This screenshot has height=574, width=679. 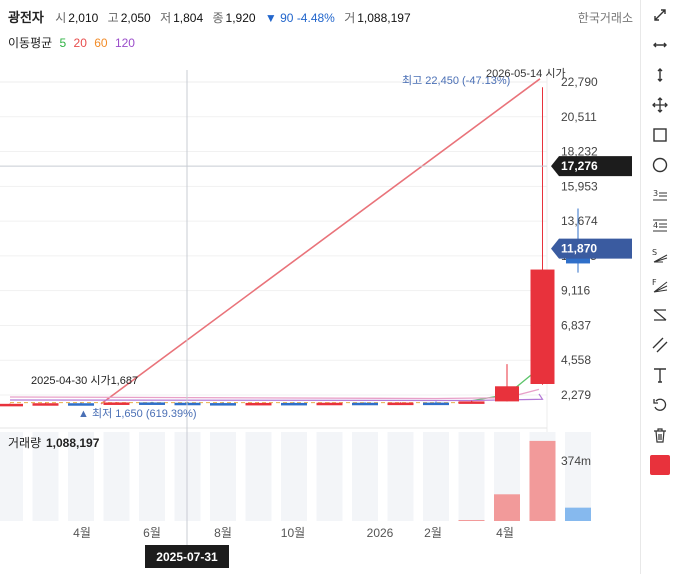 I want to click on close-value: 1,920, so click(x=240, y=18).